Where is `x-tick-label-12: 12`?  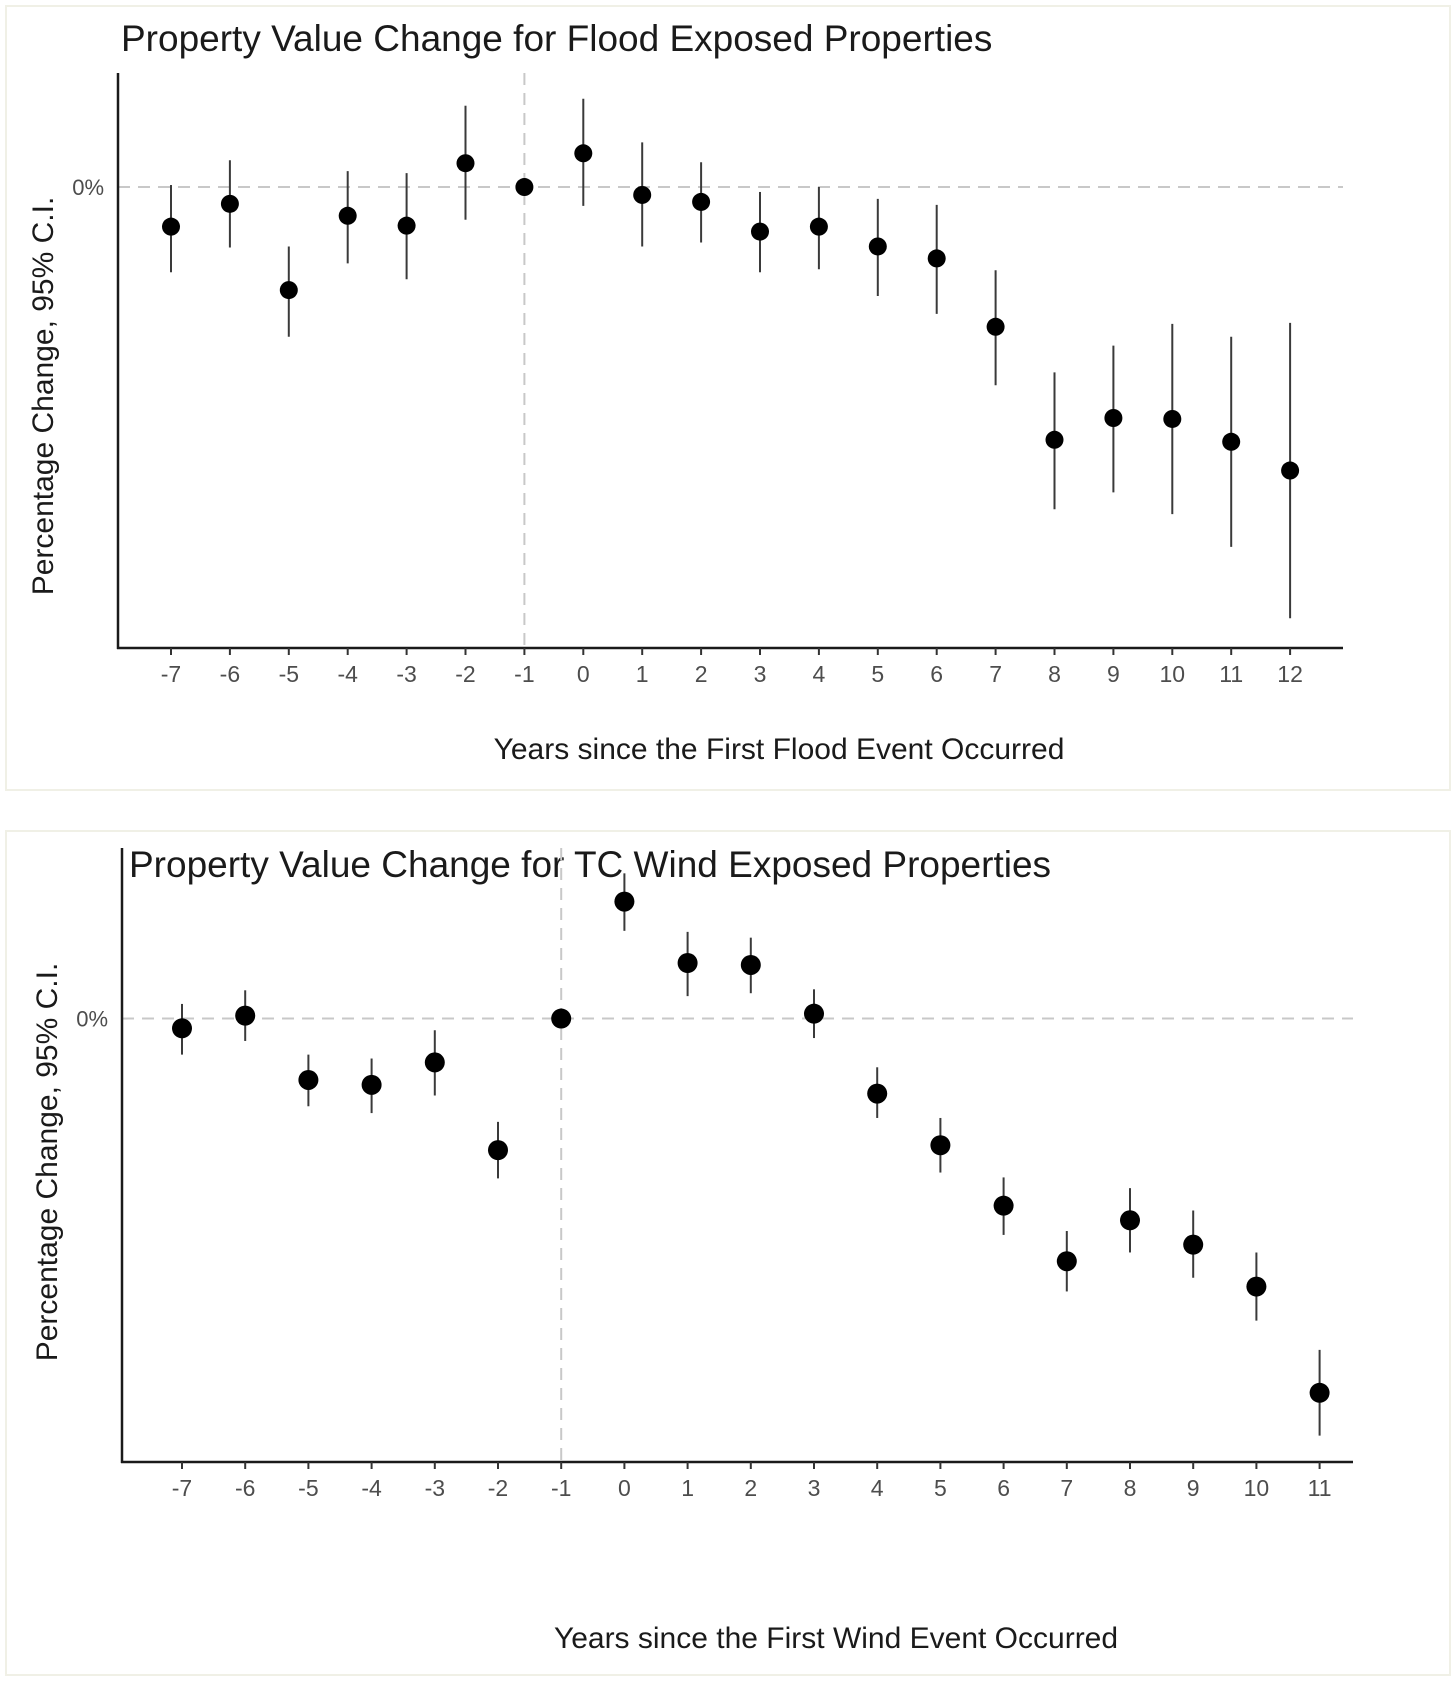
x-tick-label-12: 12 is located at coordinates (1290, 674).